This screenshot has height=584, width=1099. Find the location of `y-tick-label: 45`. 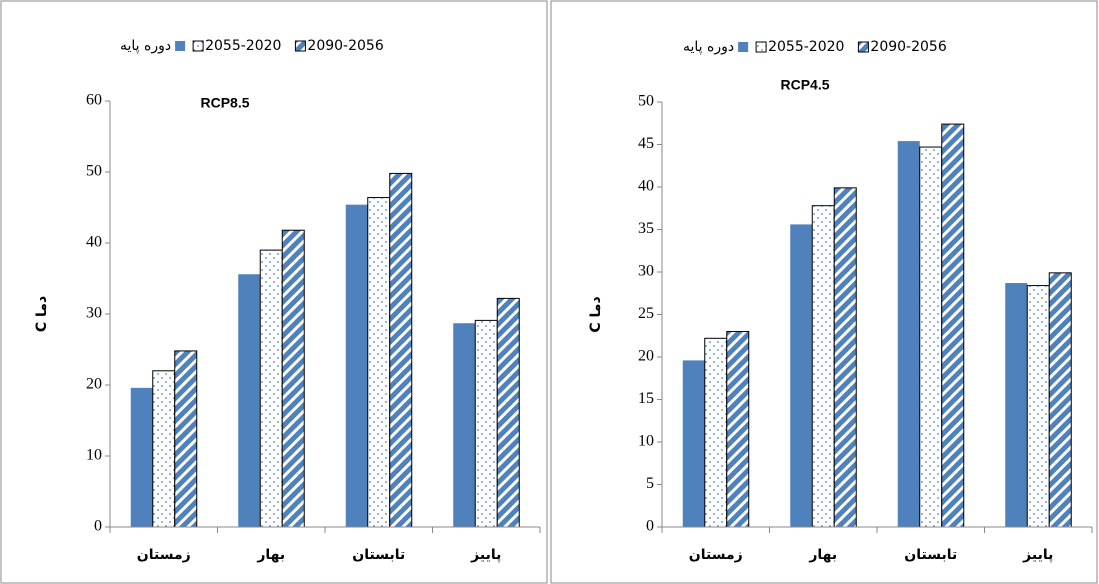

y-tick-label: 45 is located at coordinates (646, 143).